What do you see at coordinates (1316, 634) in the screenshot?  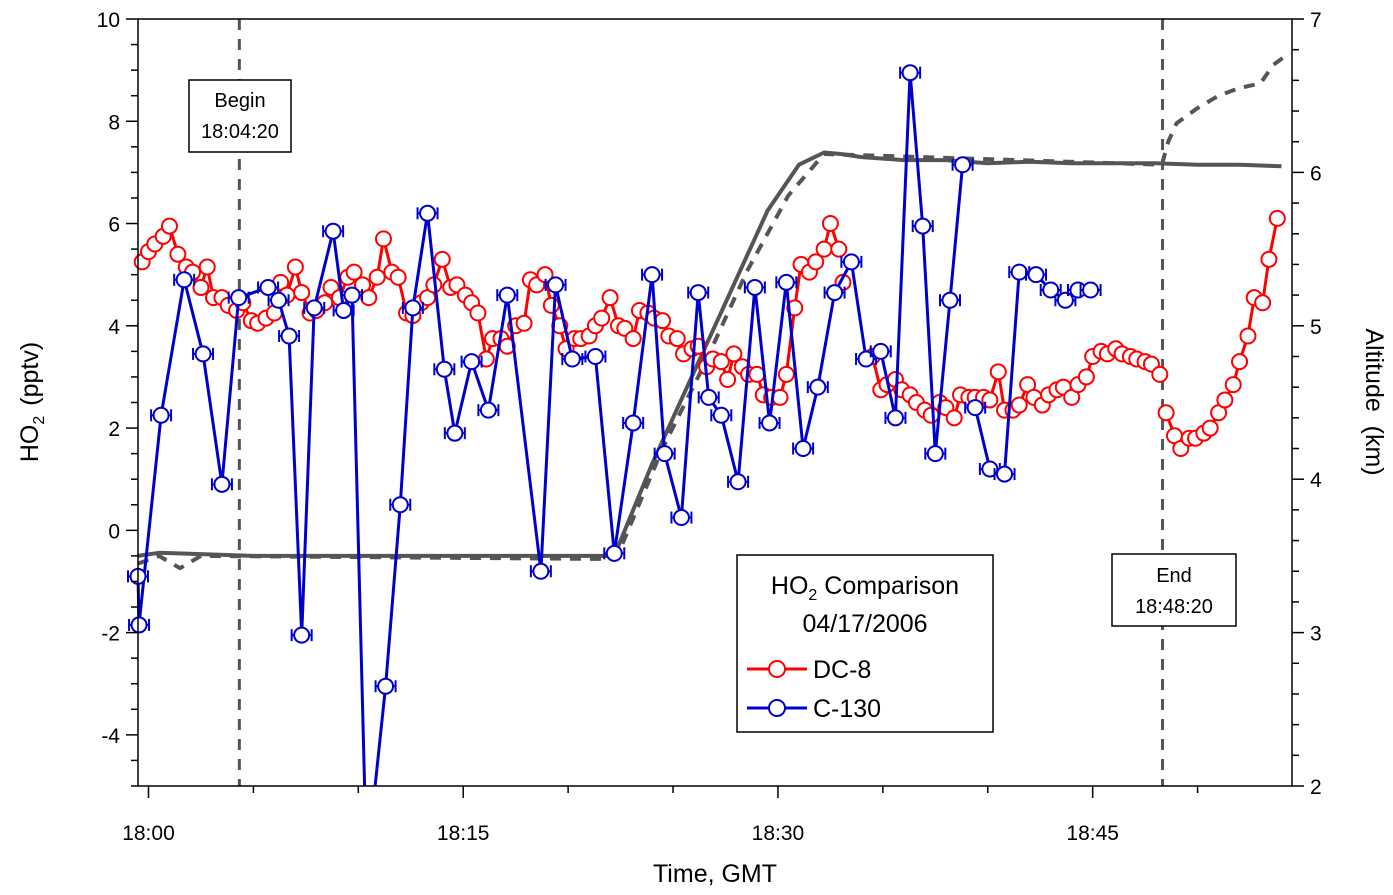 I see `y2-tick-label: 3` at bounding box center [1316, 634].